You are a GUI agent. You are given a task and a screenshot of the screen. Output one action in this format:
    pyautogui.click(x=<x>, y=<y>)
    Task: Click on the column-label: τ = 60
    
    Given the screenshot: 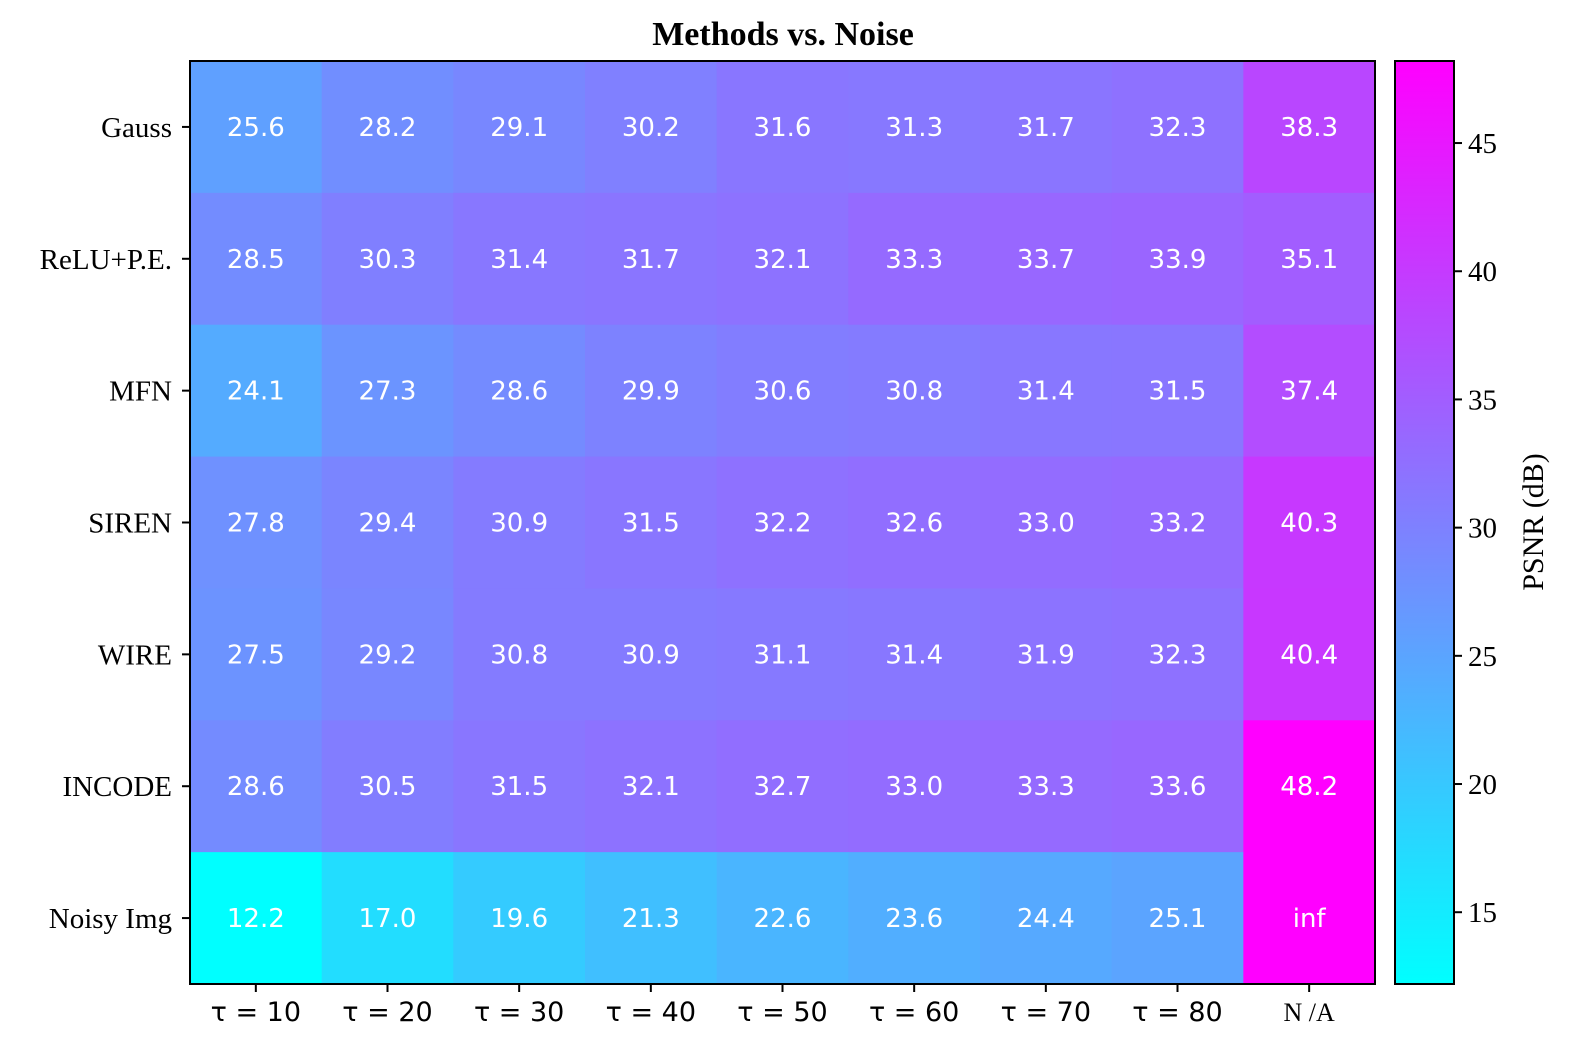 What is the action you would take?
    pyautogui.click(x=914, y=1012)
    